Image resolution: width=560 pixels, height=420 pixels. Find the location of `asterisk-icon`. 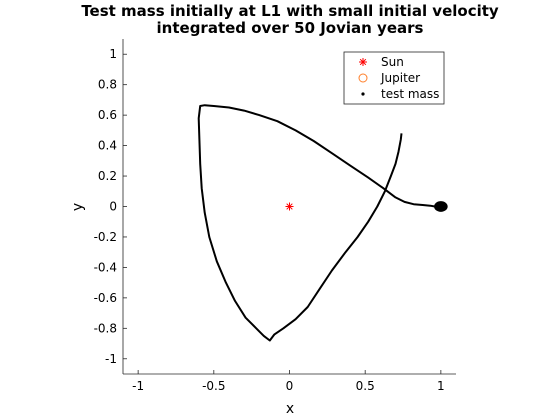

asterisk-icon is located at coordinates (363, 62).